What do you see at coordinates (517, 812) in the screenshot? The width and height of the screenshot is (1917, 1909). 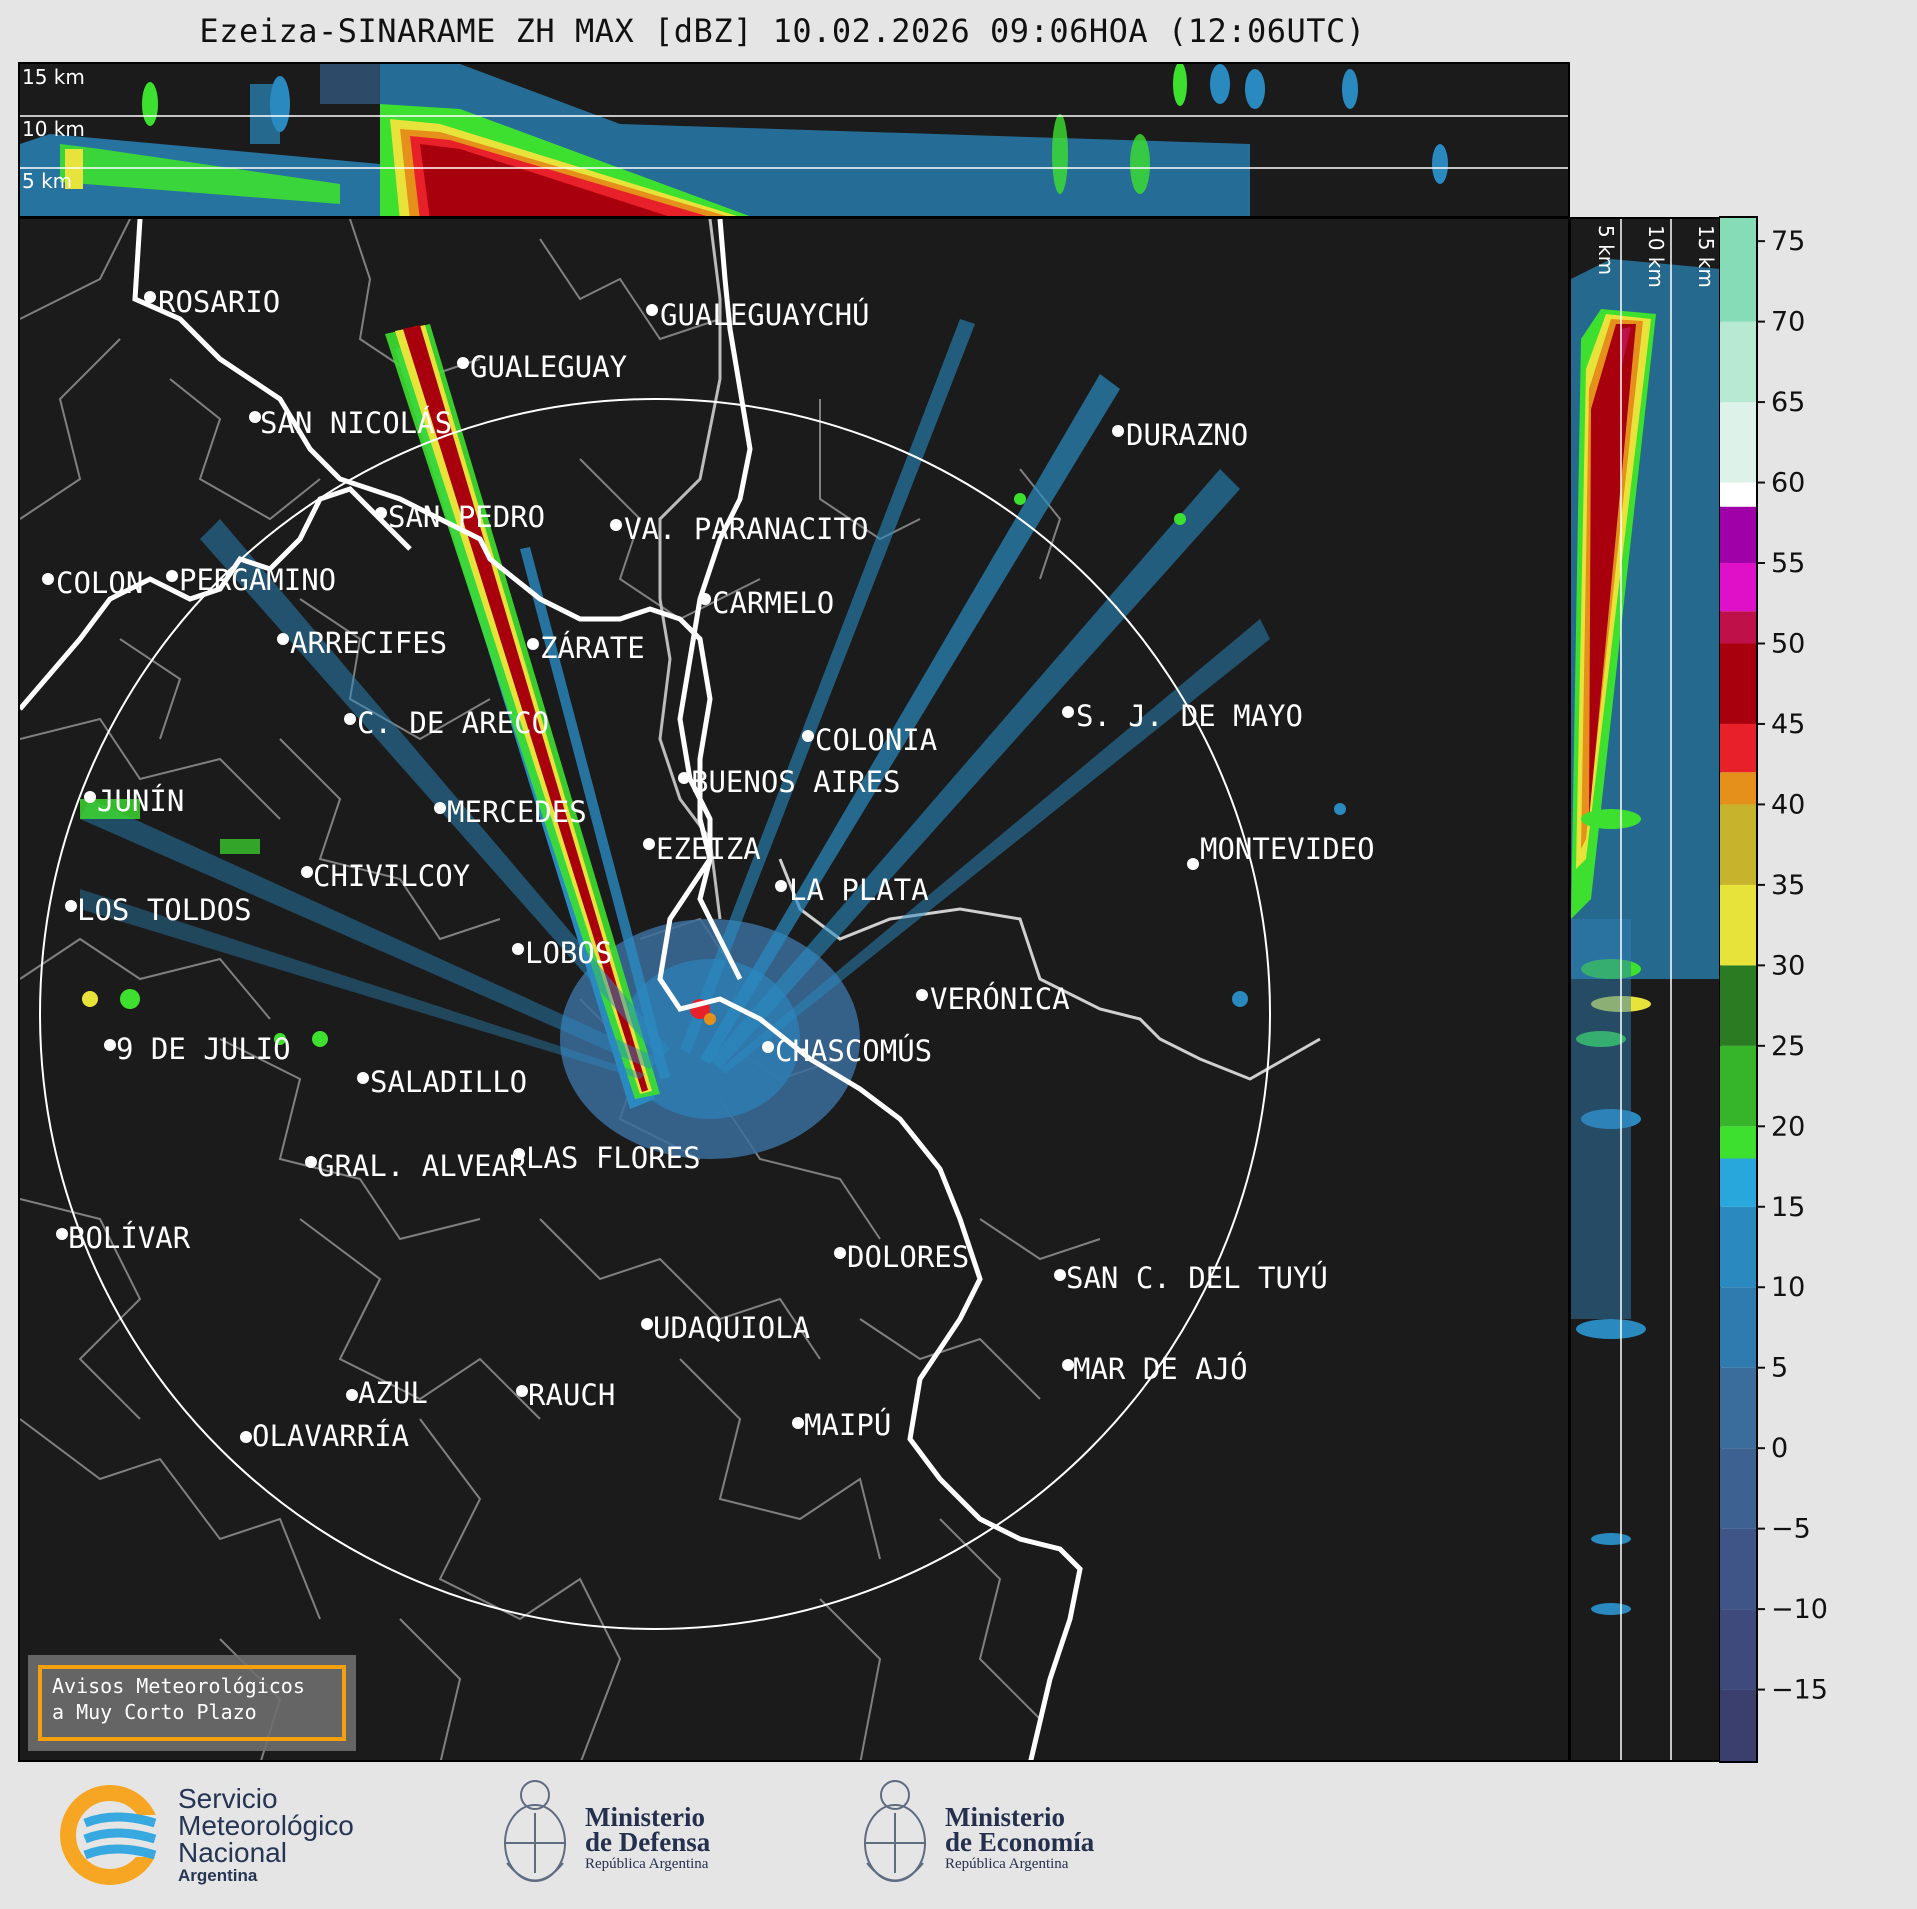 I see `city-label: MERCEDES` at bounding box center [517, 812].